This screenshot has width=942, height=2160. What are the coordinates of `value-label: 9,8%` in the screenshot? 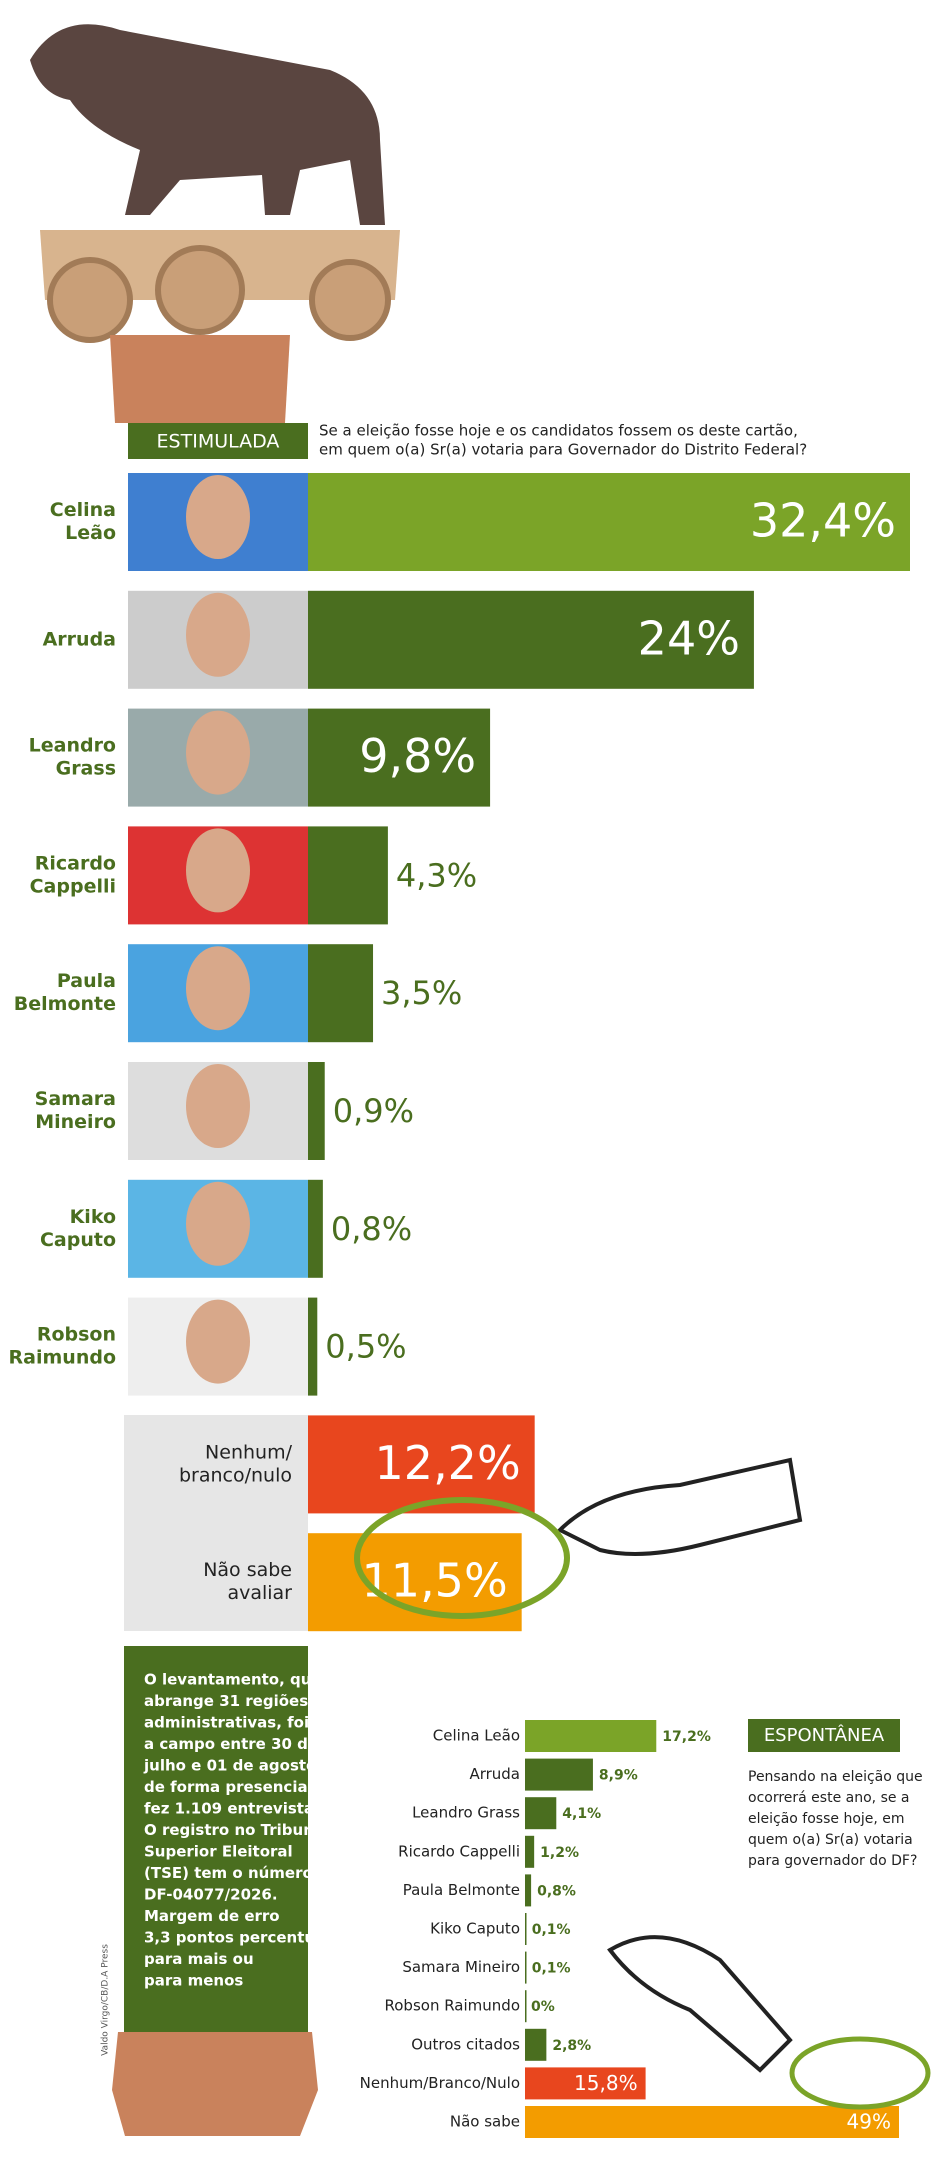 It's located at (417, 756).